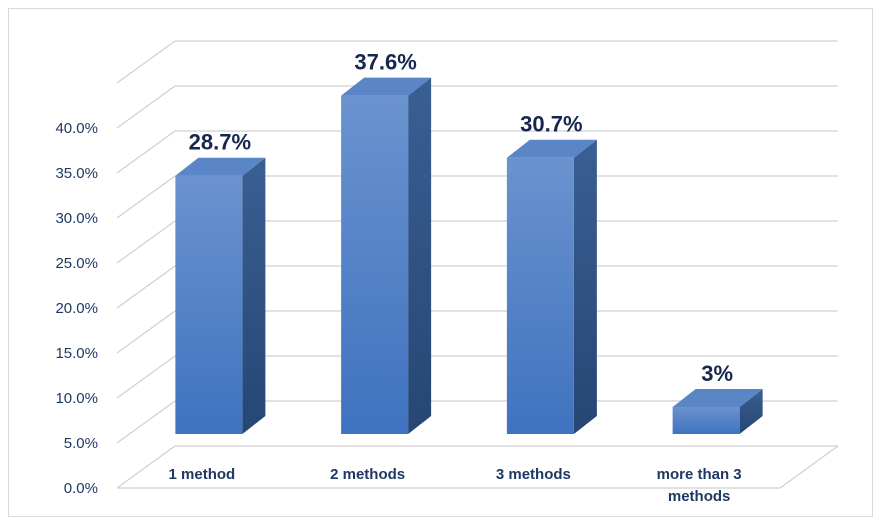  Describe the element at coordinates (551, 124) in the screenshot. I see `data-label: 30.7%` at that location.